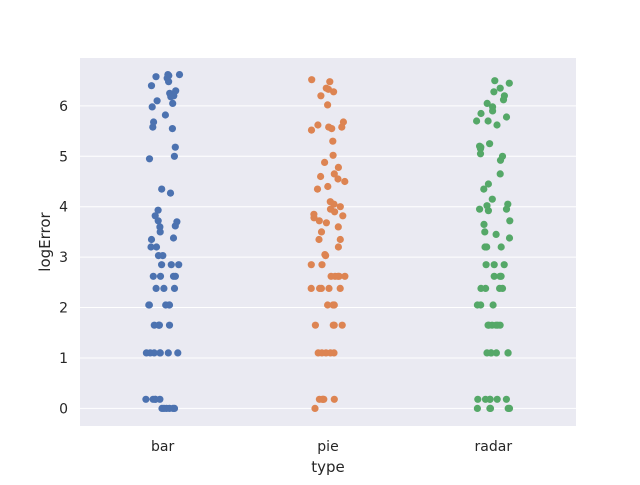 This screenshot has height=485, width=640. What do you see at coordinates (327, 447) in the screenshot?
I see `x-tick-label: pie` at bounding box center [327, 447].